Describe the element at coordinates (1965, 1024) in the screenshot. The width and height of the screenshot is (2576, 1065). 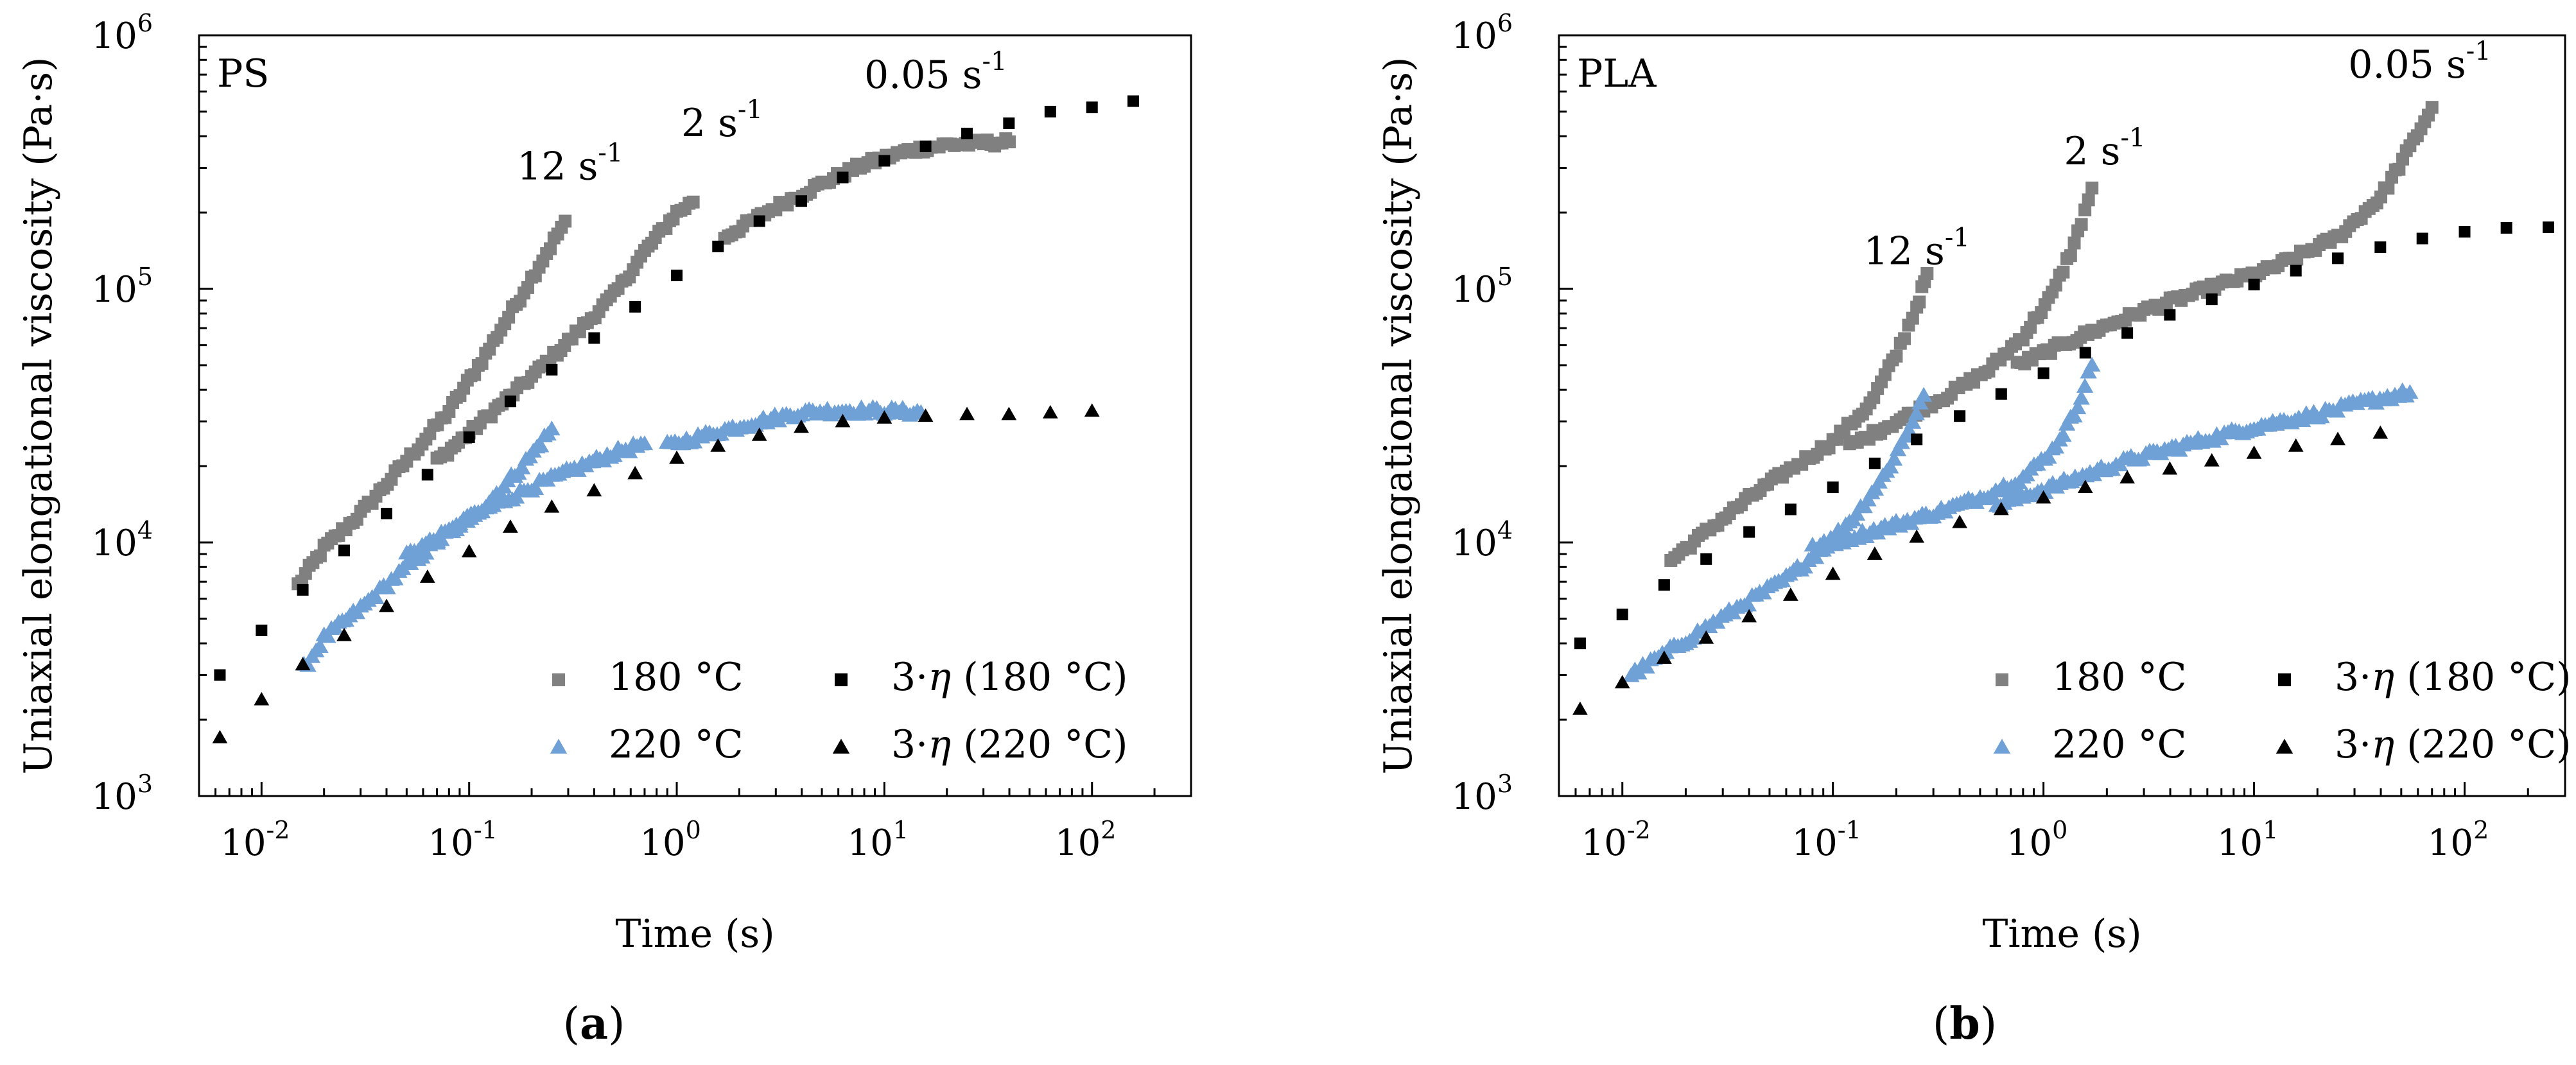
I see `panel-caption: (b)` at that location.